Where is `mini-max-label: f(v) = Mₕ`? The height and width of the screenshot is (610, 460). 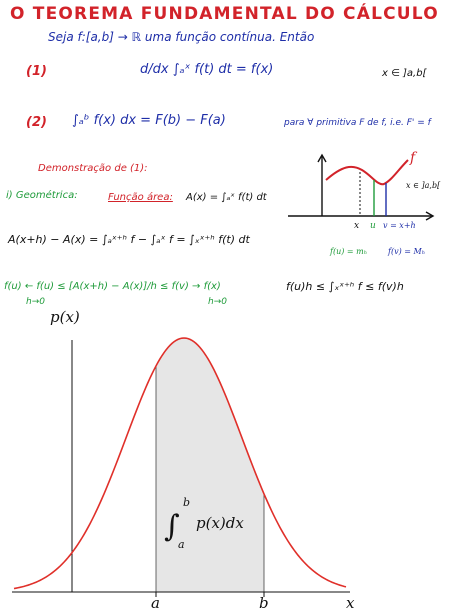 mini-max-label: f(v) = Mₕ is located at coordinates (406, 251).